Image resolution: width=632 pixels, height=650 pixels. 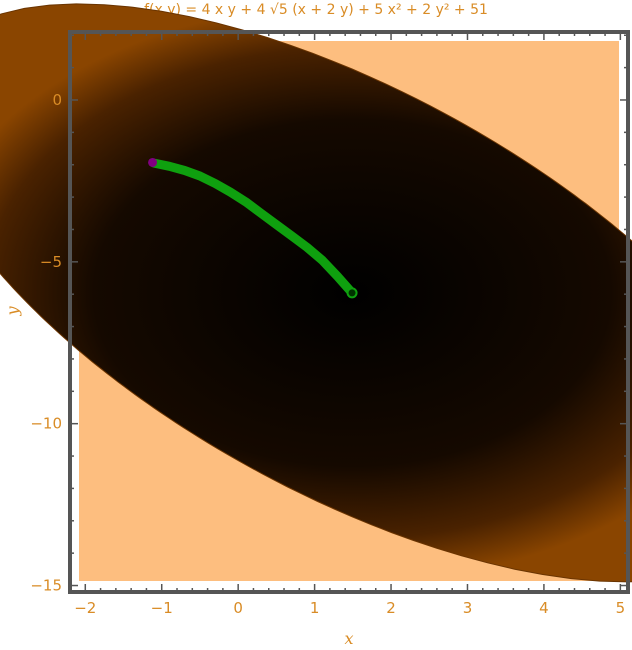 What do you see at coordinates (46, 424) in the screenshot?
I see `y-tick-label: −10` at bounding box center [46, 424].